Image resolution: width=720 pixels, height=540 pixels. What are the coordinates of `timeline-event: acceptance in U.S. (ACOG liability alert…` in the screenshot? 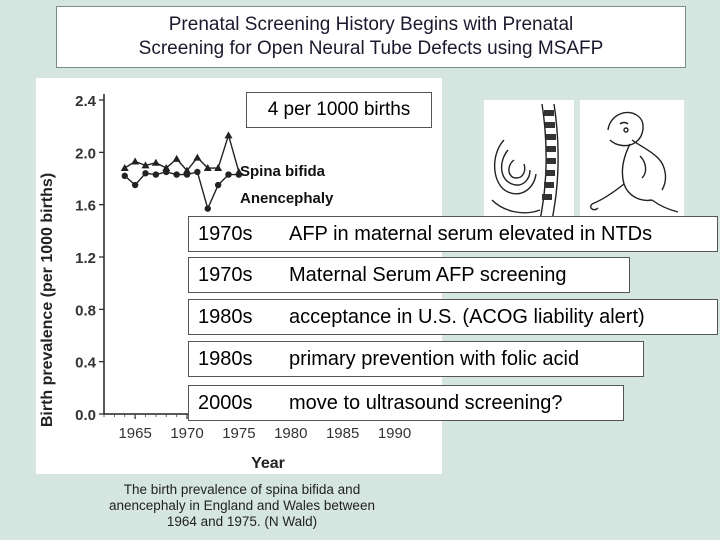 It's located at (467, 316).